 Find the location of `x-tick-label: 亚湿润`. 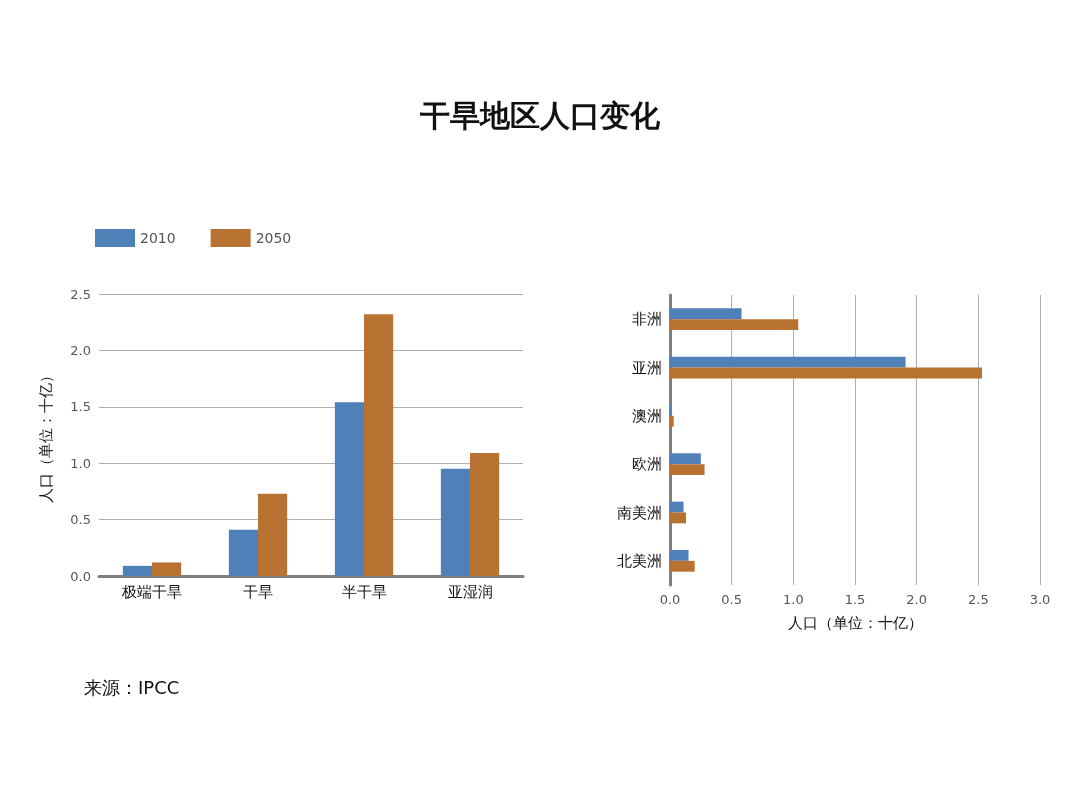

x-tick-label: 亚湿润 is located at coordinates (470, 591).